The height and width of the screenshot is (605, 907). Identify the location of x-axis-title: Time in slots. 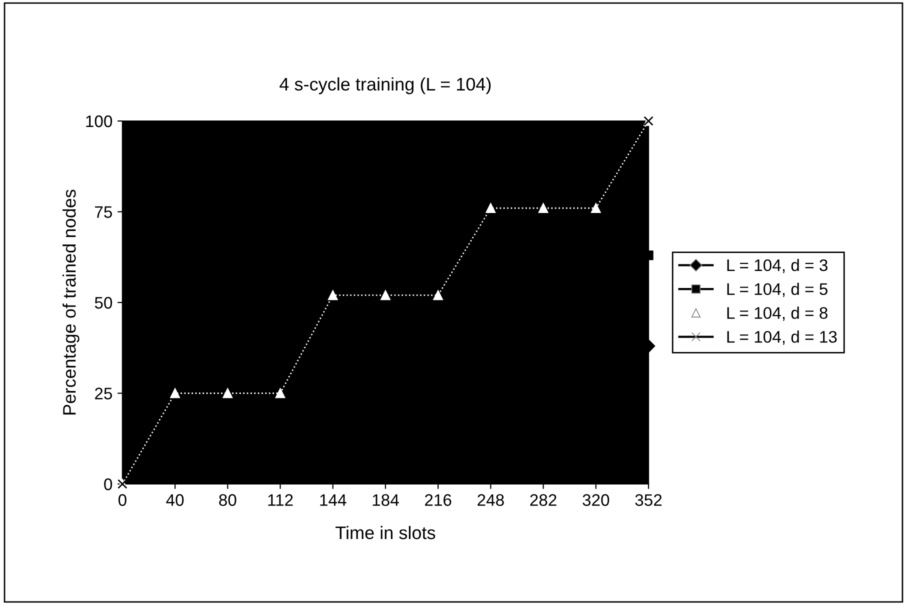
(386, 533).